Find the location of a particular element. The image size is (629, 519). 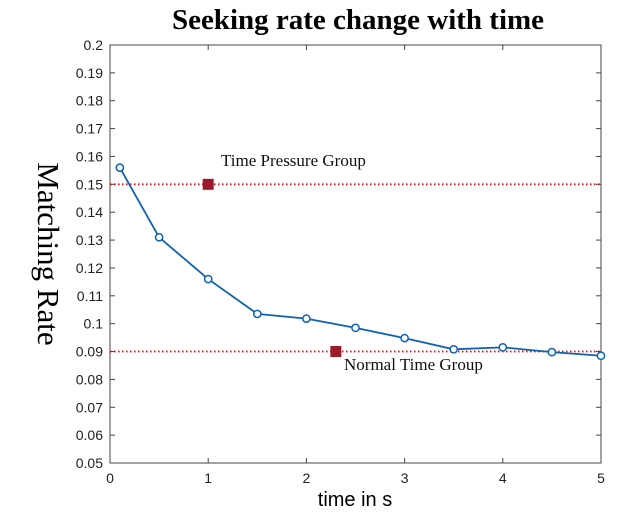

y-tick-label: 0.1 is located at coordinates (94, 324).